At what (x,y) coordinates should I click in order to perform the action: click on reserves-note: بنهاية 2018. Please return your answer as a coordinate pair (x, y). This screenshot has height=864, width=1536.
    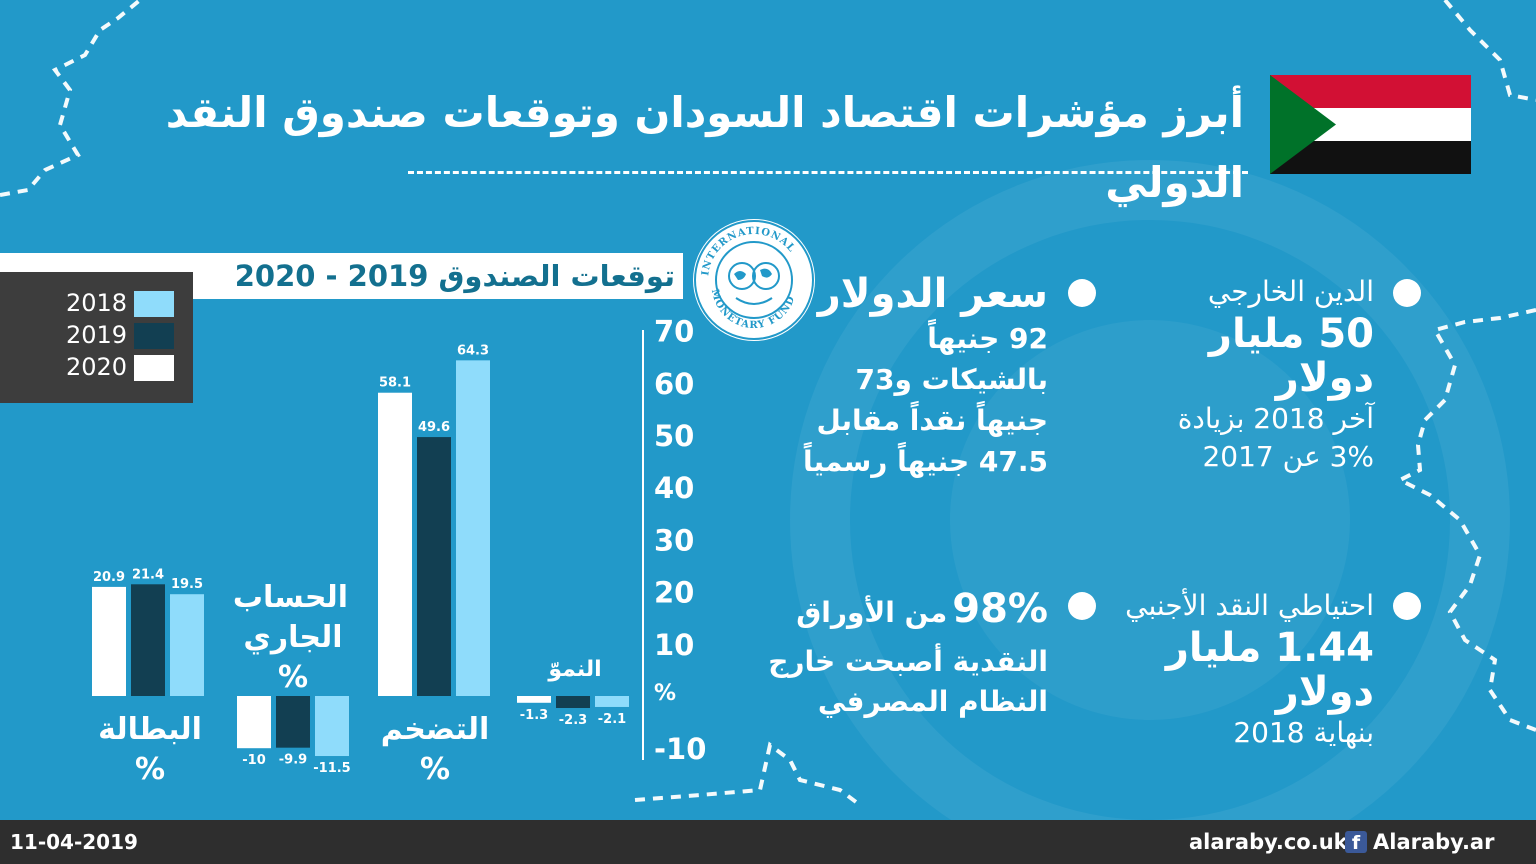
    Looking at the image, I should click on (1303, 732).